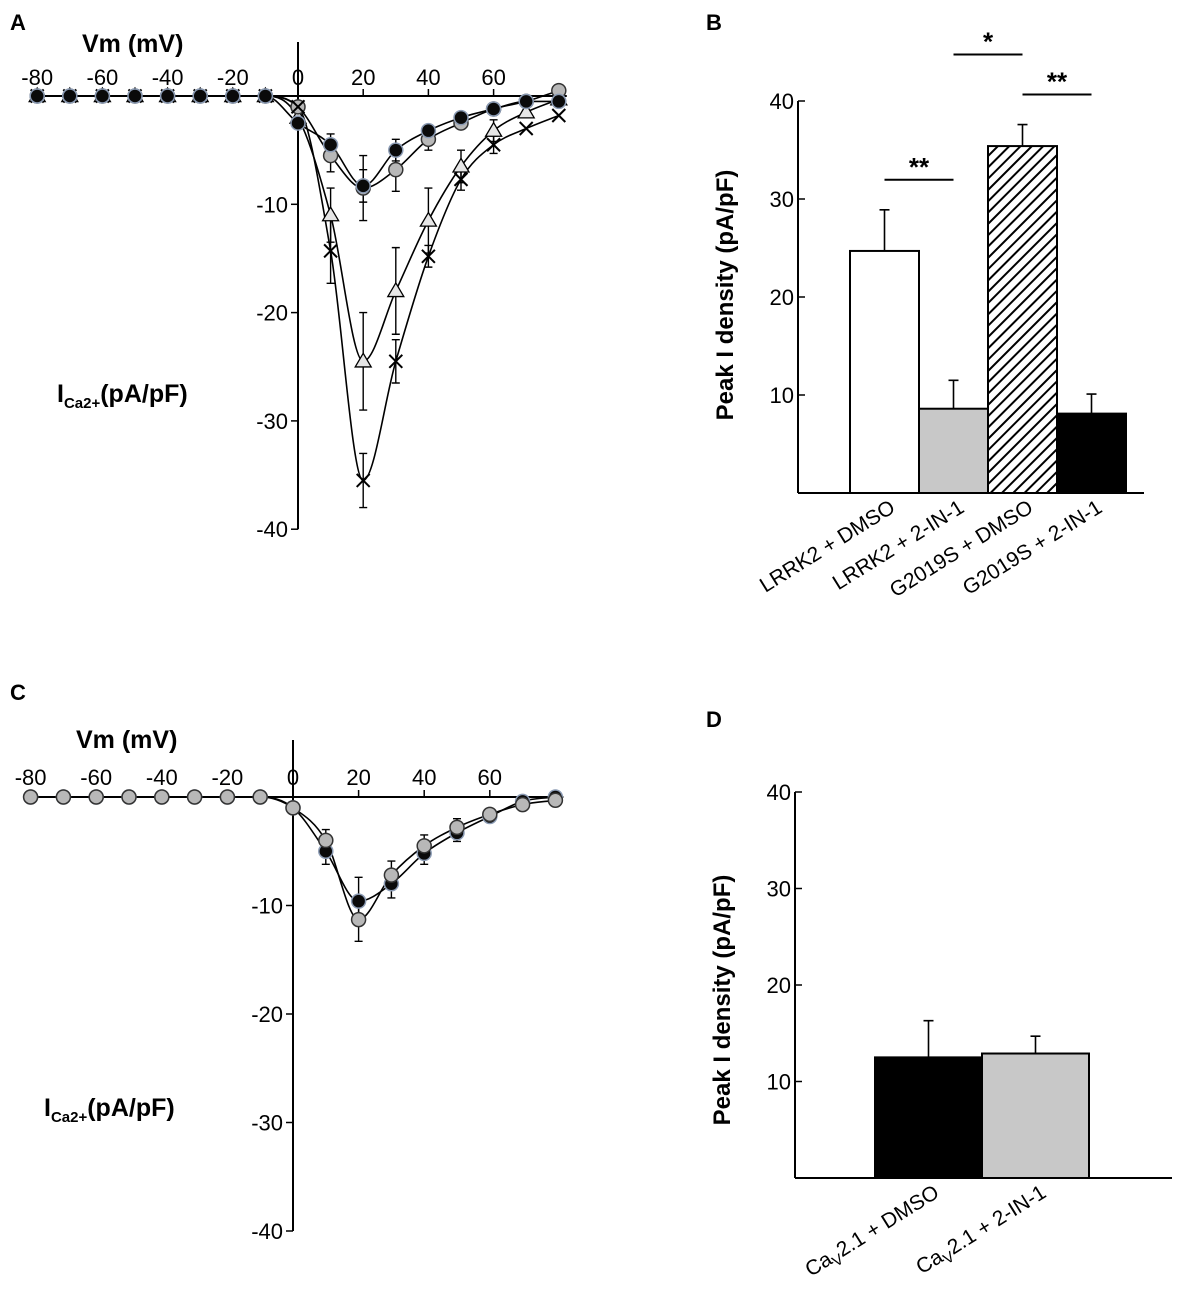 The image size is (1183, 1300). Describe the element at coordinates (267, 1123) in the screenshot. I see `panel-c-y-tick-label: -30` at that location.